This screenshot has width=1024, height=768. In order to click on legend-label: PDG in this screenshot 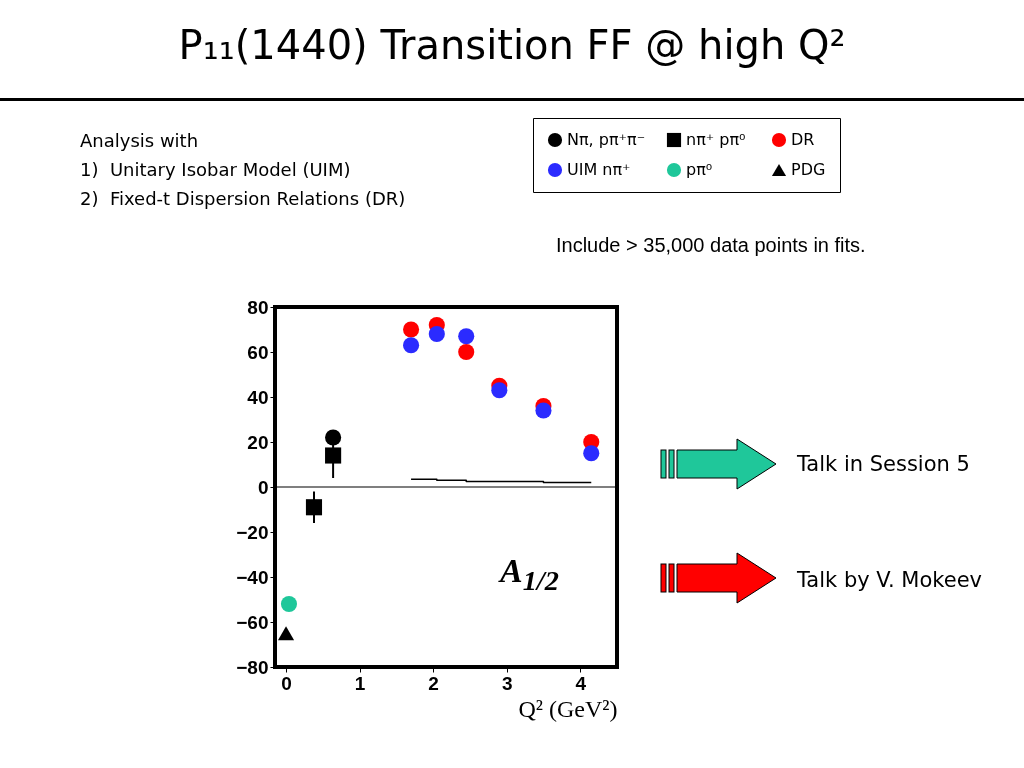, I will do `click(808, 169)`.